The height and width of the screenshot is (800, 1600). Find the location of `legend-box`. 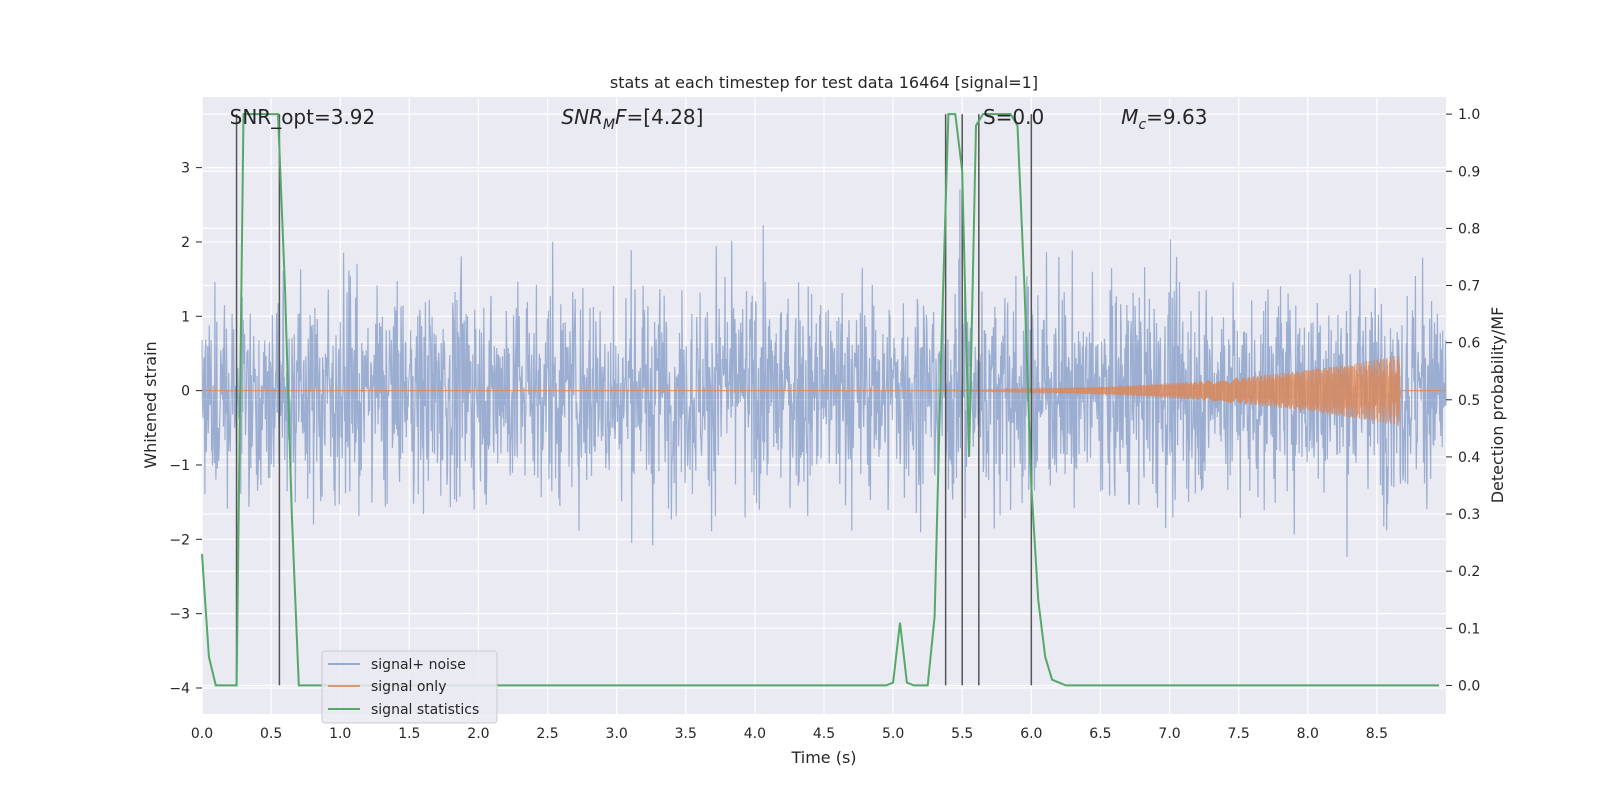

legend-box is located at coordinates (409, 687).